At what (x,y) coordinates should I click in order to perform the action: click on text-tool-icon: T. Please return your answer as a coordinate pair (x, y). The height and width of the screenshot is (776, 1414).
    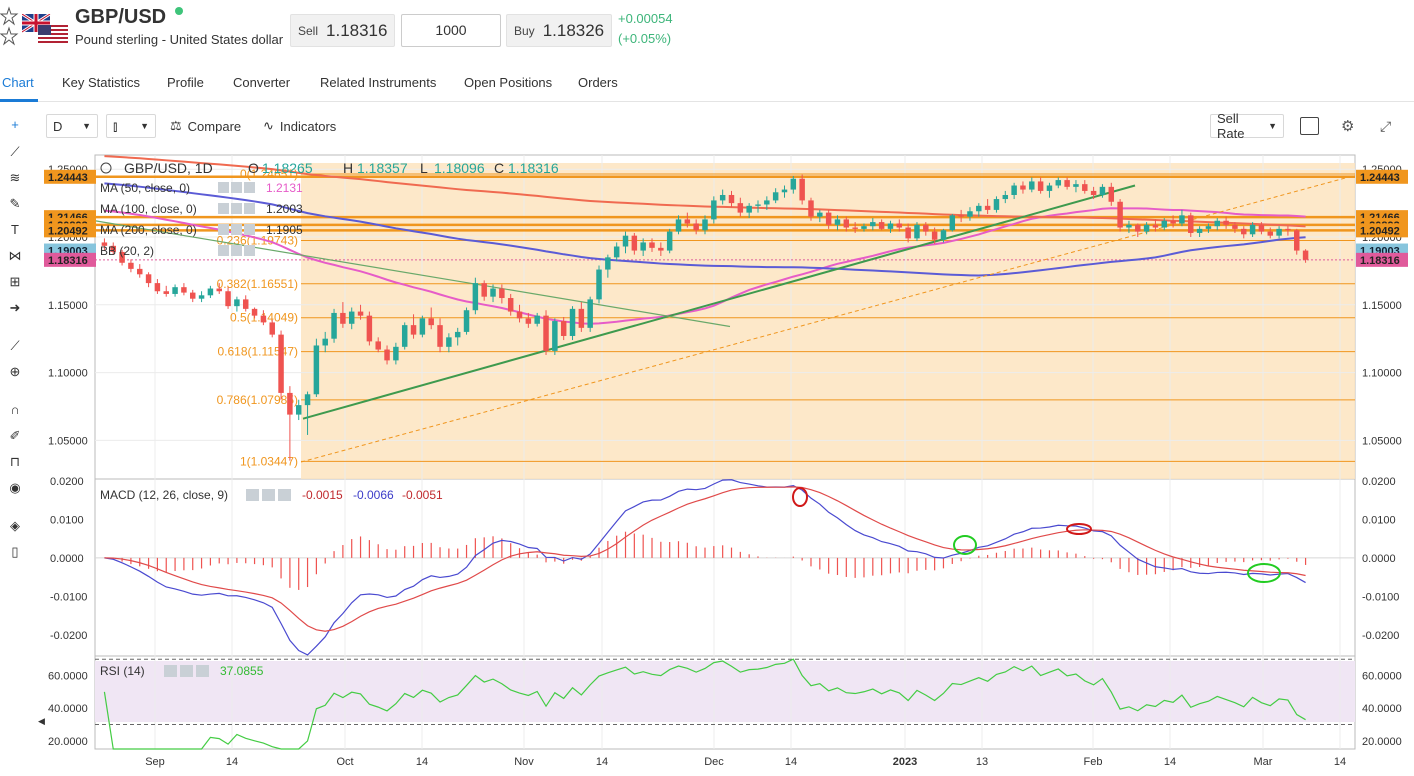
    Looking at the image, I should click on (15, 229).